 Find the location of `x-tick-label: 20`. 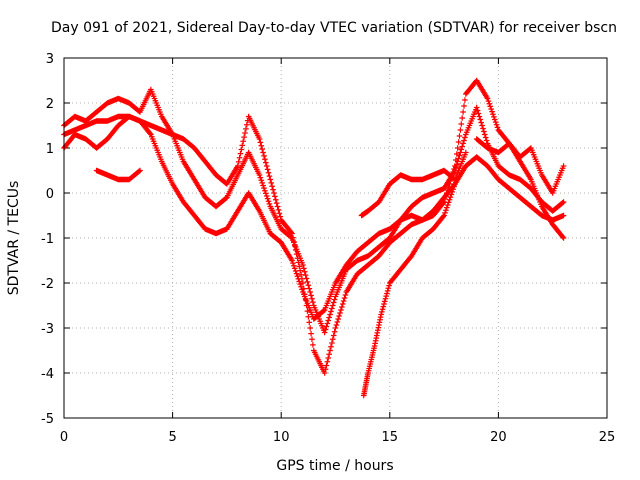

x-tick-label: 20 is located at coordinates (498, 437).